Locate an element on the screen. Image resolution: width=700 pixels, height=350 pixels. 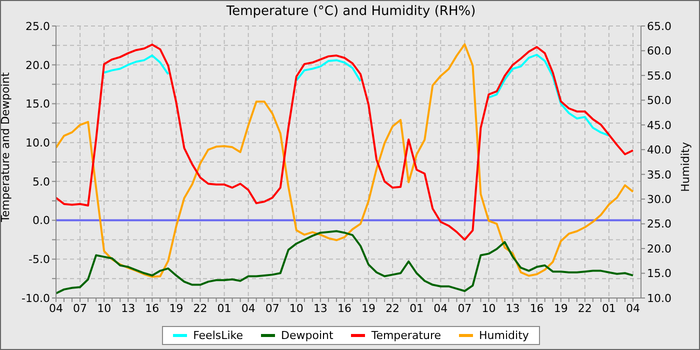
y2-tick-label: 65.0 is located at coordinates (659, 26).